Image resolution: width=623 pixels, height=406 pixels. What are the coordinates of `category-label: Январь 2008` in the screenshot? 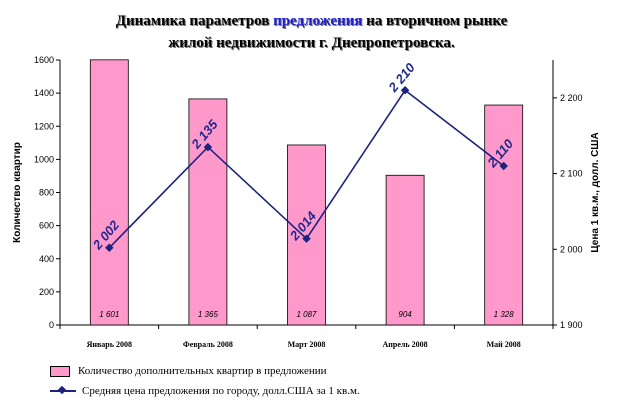 It's located at (109, 344).